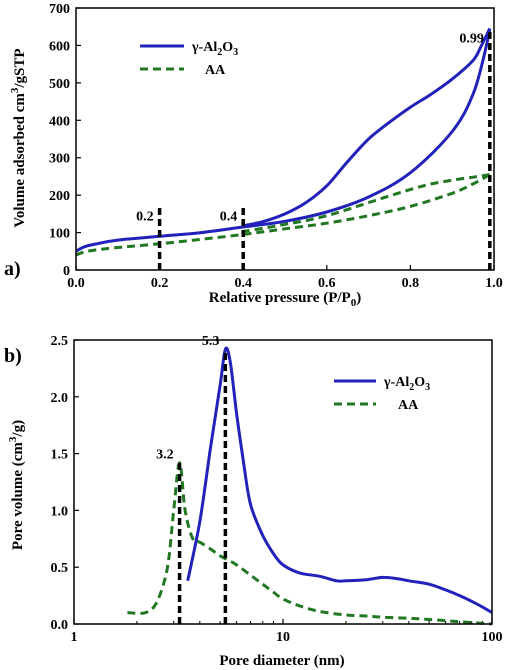 This screenshot has width=514, height=670. I want to click on marker-label: 0.99, so click(471, 39).